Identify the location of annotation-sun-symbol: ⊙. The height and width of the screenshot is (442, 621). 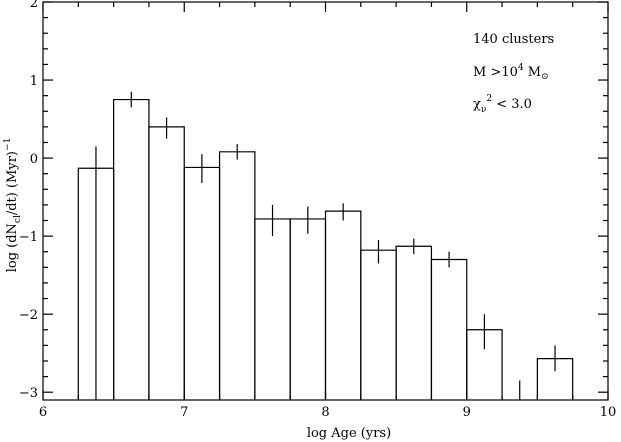
(545, 77).